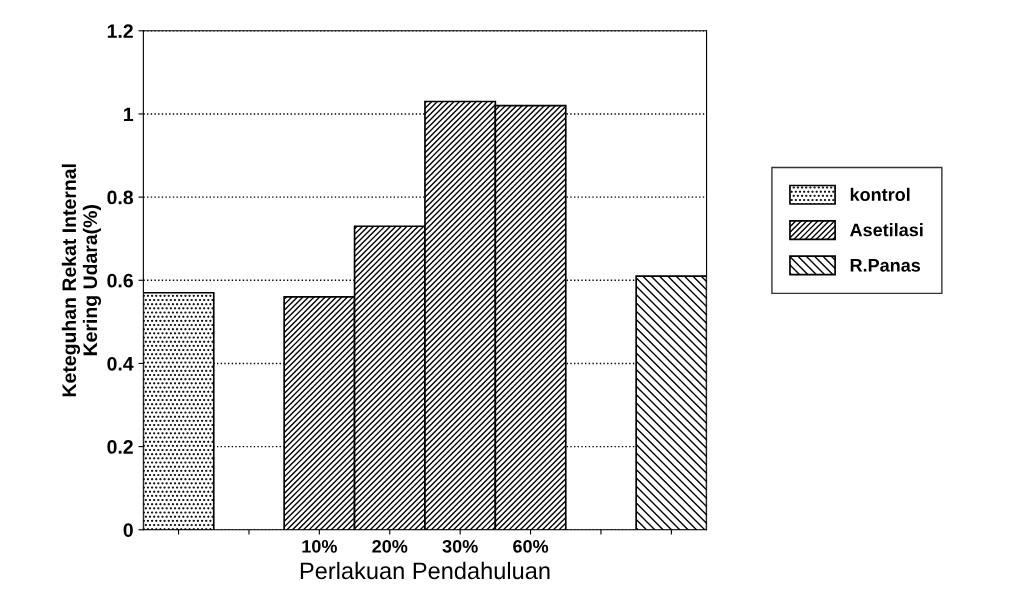 The width and height of the screenshot is (1024, 616). What do you see at coordinates (460, 546) in the screenshot?
I see `x-tick-label: 30%` at bounding box center [460, 546].